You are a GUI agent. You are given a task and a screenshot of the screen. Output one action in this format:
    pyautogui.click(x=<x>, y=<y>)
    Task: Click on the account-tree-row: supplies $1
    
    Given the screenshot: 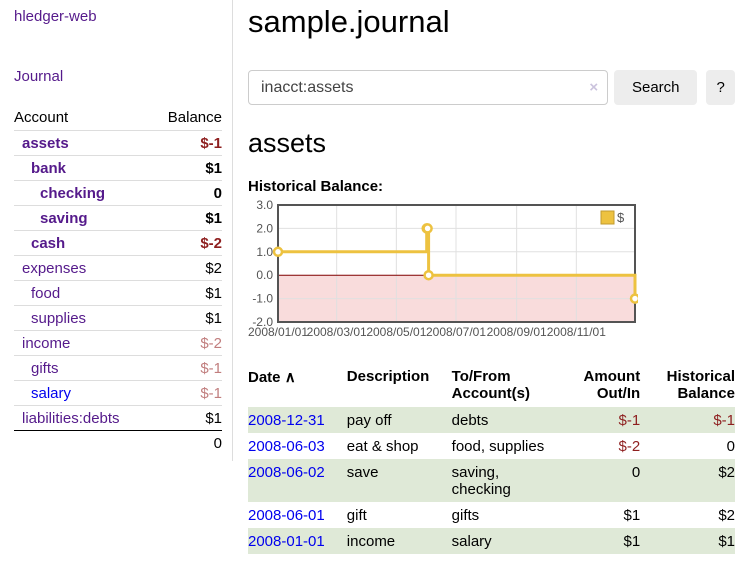 What is the action you would take?
    pyautogui.click(x=118, y=317)
    